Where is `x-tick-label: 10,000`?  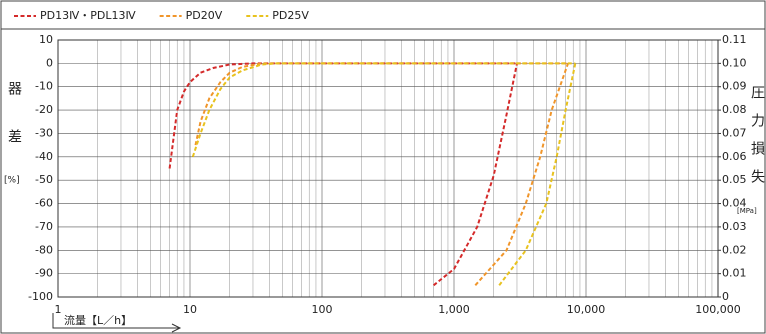 x-tick-label: 10,000 is located at coordinates (586, 309).